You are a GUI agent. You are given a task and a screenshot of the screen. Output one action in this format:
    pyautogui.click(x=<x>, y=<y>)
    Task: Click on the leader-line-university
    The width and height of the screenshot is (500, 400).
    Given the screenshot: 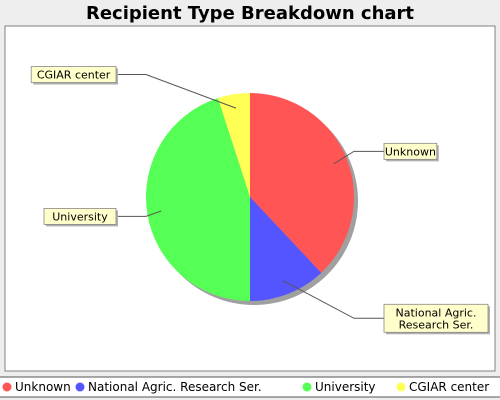 What is the action you would take?
    pyautogui.click(x=139, y=213)
    